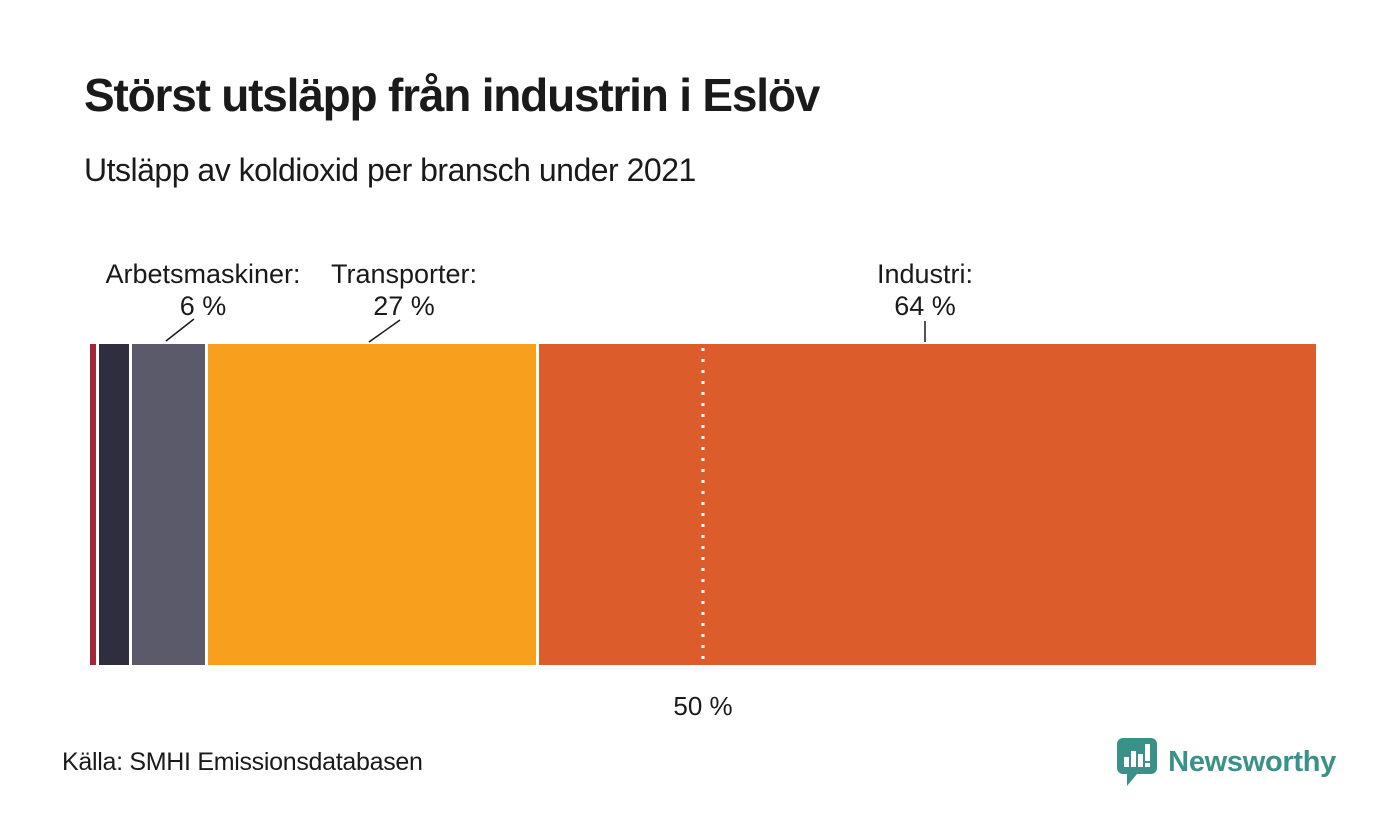 The height and width of the screenshot is (840, 1400). What do you see at coordinates (404, 274) in the screenshot?
I see `annotation-category-label: Transporter:` at bounding box center [404, 274].